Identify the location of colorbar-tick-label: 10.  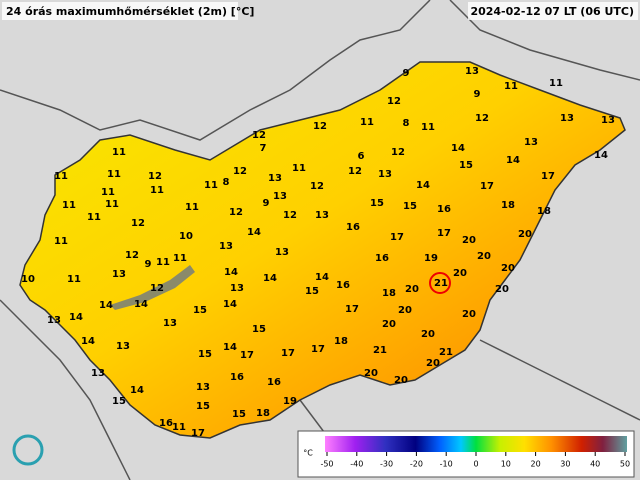
(506, 464).